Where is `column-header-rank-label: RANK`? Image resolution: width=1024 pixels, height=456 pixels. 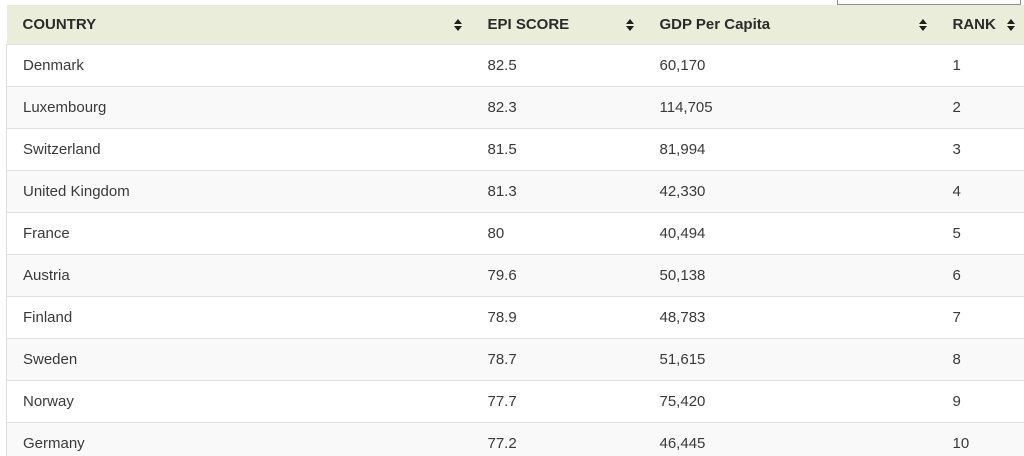 column-header-rank-label: RANK is located at coordinates (974, 24).